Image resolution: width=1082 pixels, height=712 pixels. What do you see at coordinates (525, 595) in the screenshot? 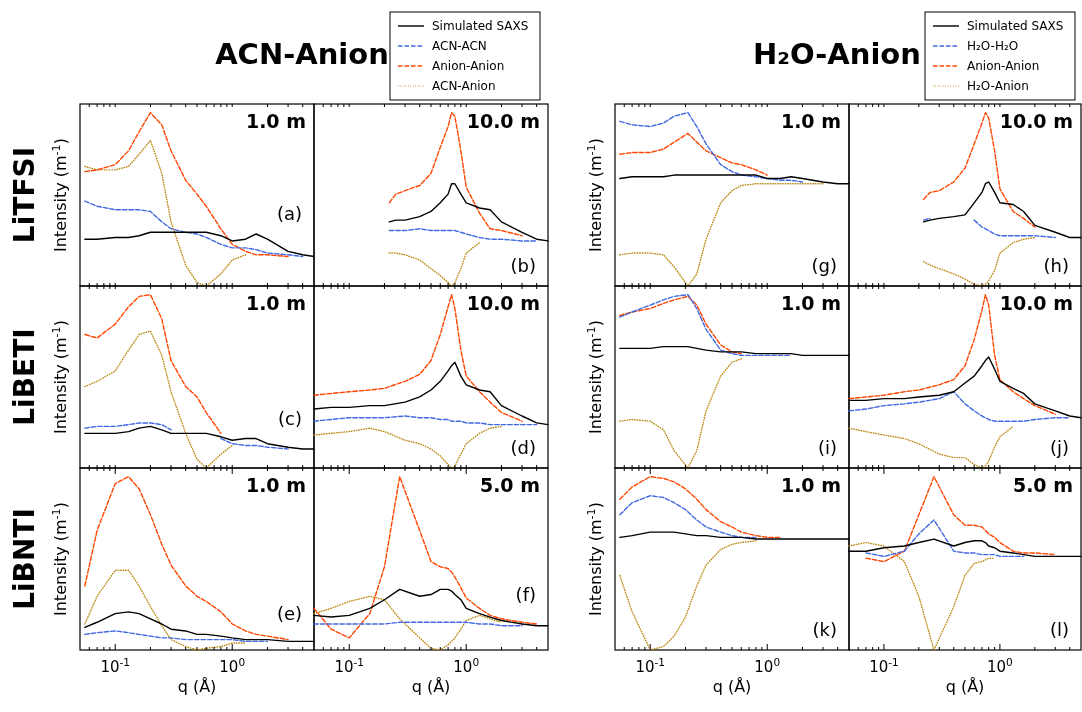
I see `annotation: (f)` at bounding box center [525, 595].